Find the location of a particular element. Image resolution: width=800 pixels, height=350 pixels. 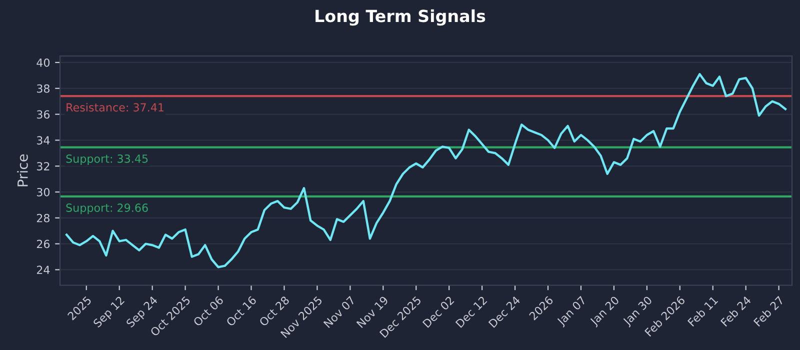

y-tick-label: 28 is located at coordinates (43, 218).